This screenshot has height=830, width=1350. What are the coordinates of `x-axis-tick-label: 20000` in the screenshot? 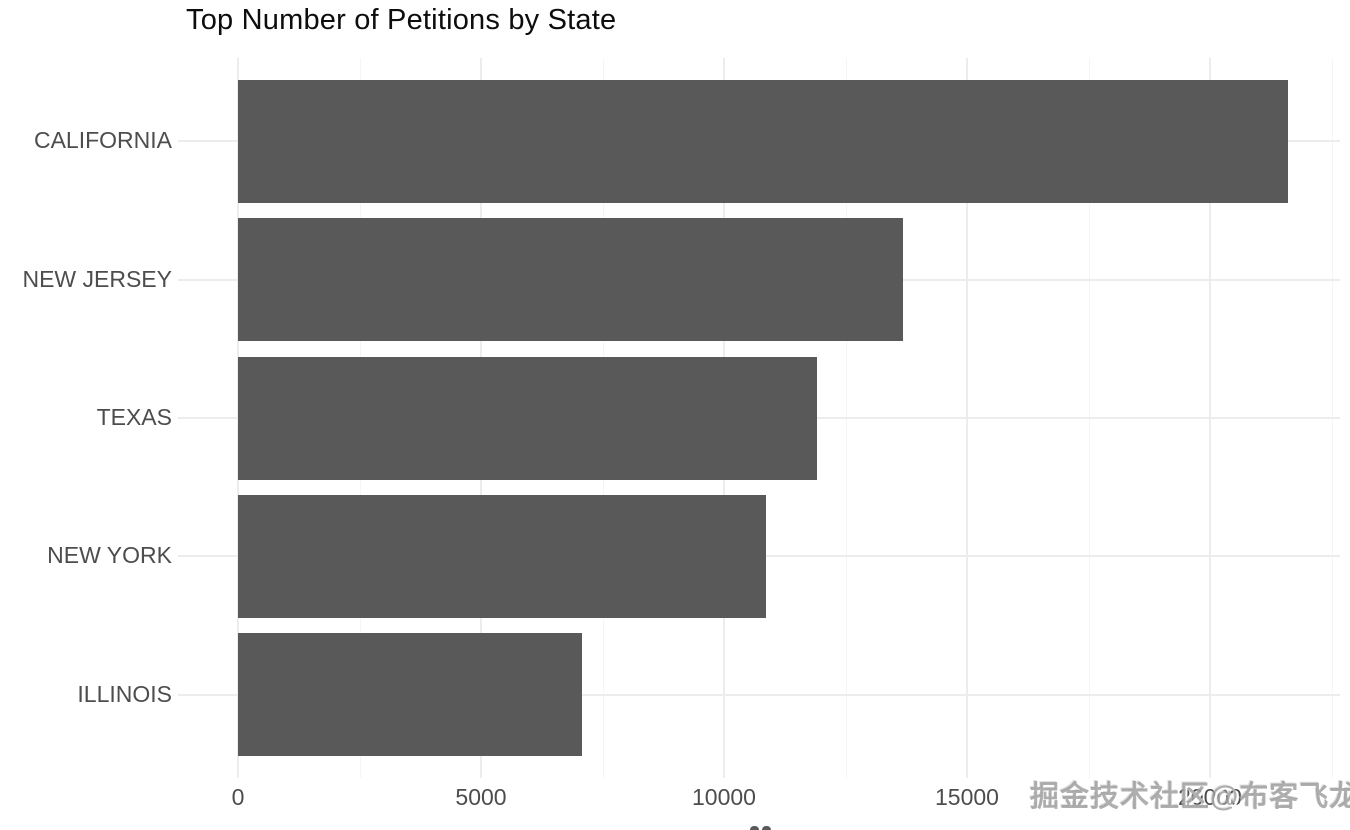 It's located at (1210, 797).